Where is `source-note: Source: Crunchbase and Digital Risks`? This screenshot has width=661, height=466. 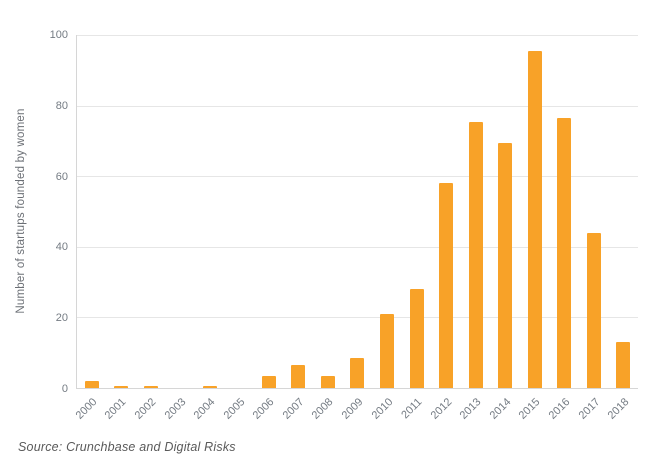
source-note: Source: Crunchbase and Digital Risks is located at coordinates (127, 447).